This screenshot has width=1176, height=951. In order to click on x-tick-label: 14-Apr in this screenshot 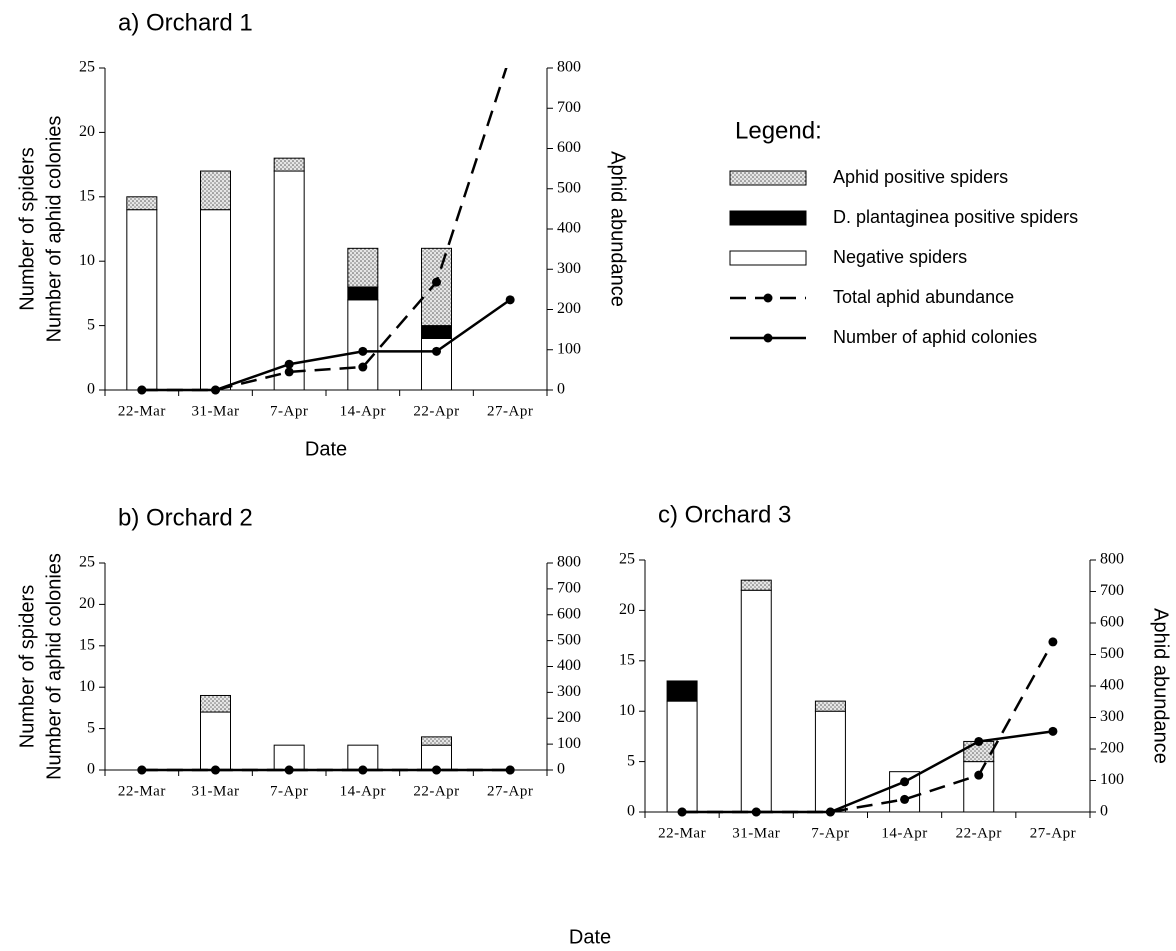, I will do `click(904, 833)`.